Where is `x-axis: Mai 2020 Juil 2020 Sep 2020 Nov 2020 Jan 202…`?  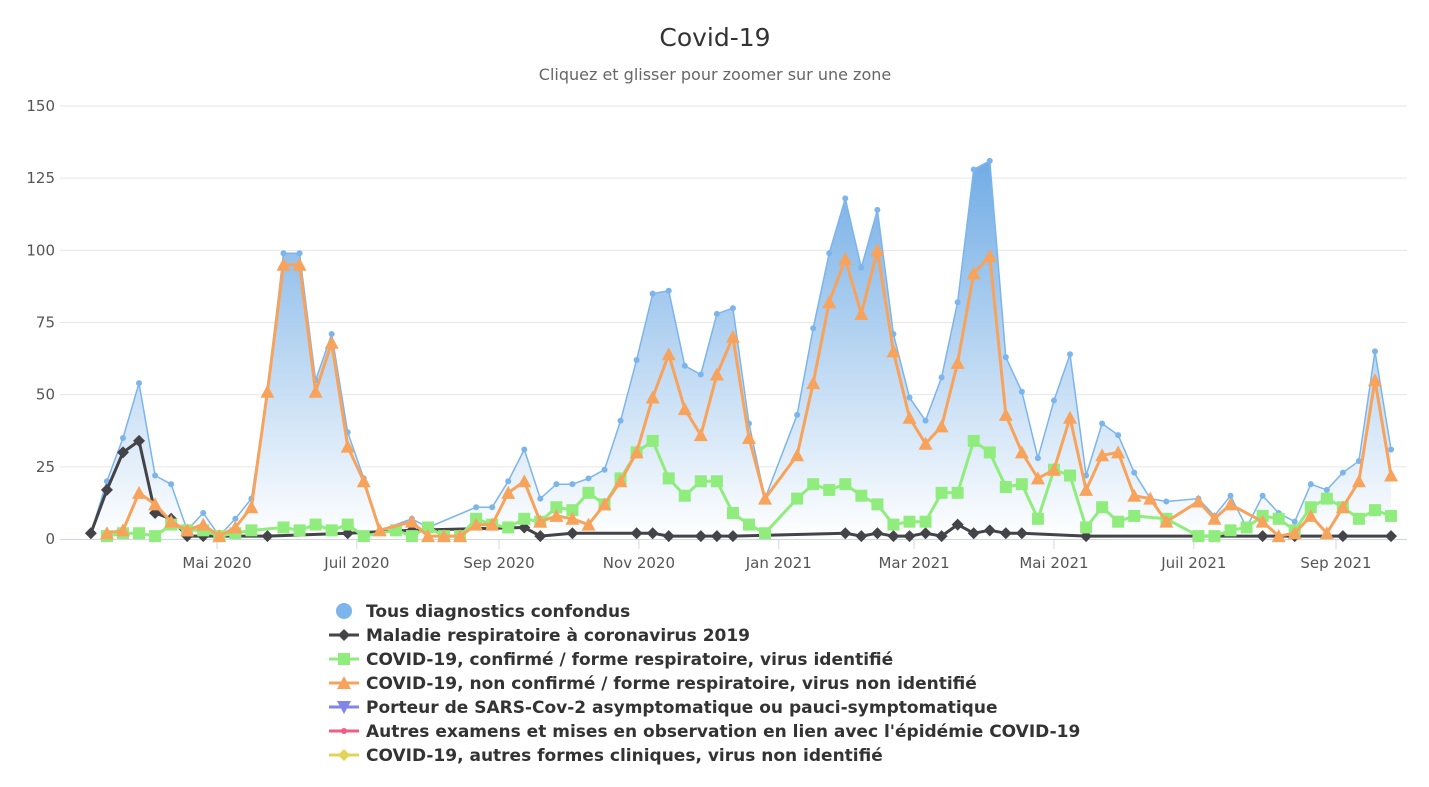
x-axis: Mai 2020 Juil 2020 Sep 2020 Nov 2020 Jan 202… is located at coordinates (733, 555).